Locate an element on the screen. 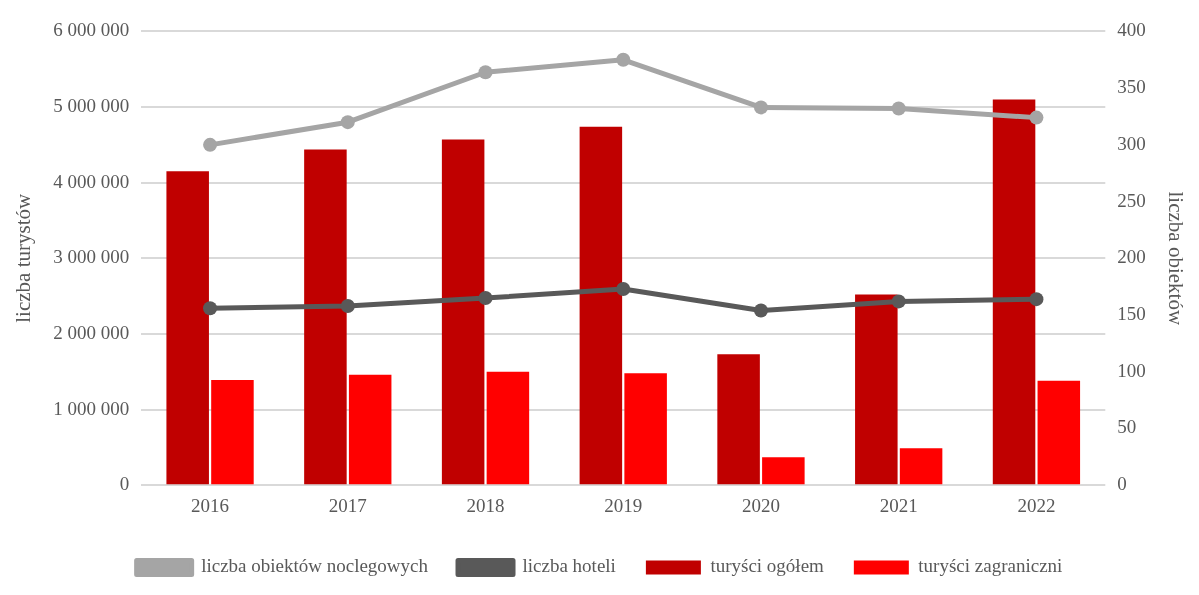 This screenshot has width=1199, height=595. y2-tick-label: 300 is located at coordinates (1131, 143).